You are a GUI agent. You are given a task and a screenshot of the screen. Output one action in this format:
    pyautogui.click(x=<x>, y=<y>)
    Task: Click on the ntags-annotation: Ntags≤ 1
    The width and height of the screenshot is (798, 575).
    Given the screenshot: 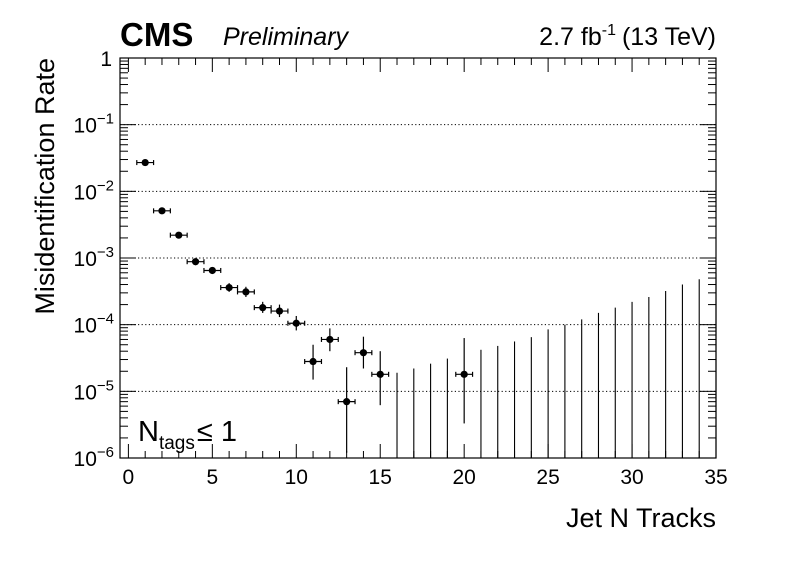 What is the action you would take?
    pyautogui.click(x=187, y=435)
    